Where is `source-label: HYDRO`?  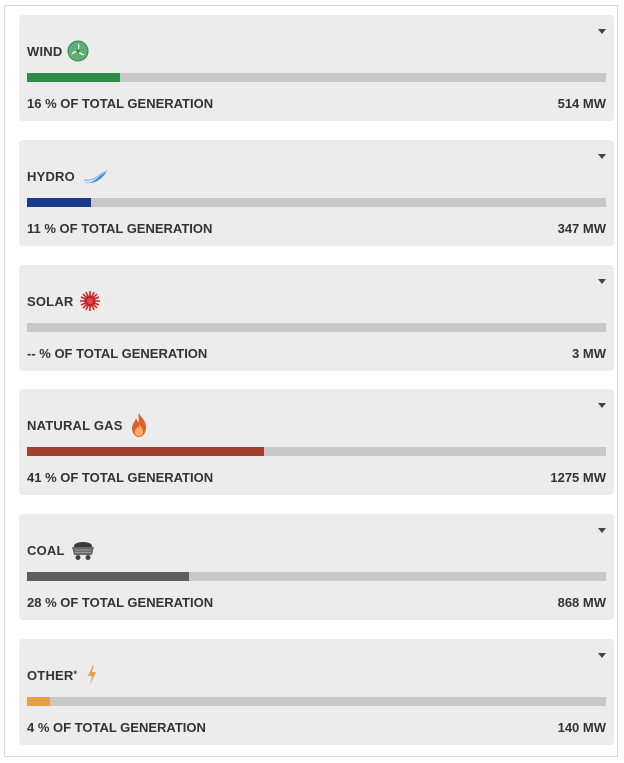 source-label: HYDRO is located at coordinates (51, 176).